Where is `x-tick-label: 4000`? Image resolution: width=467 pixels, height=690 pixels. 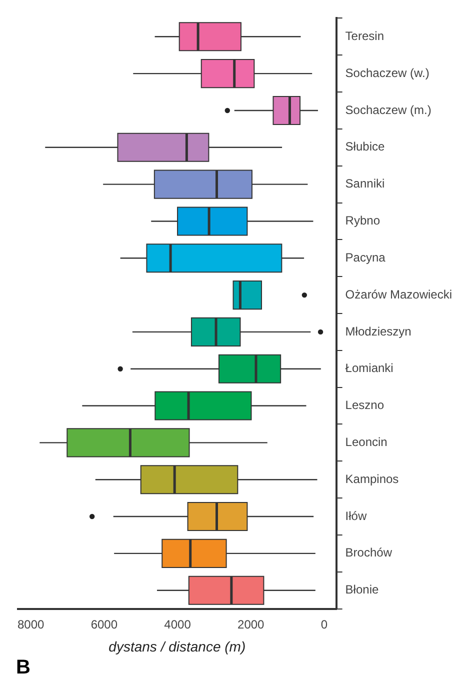
x-tick-label: 4000 is located at coordinates (178, 624).